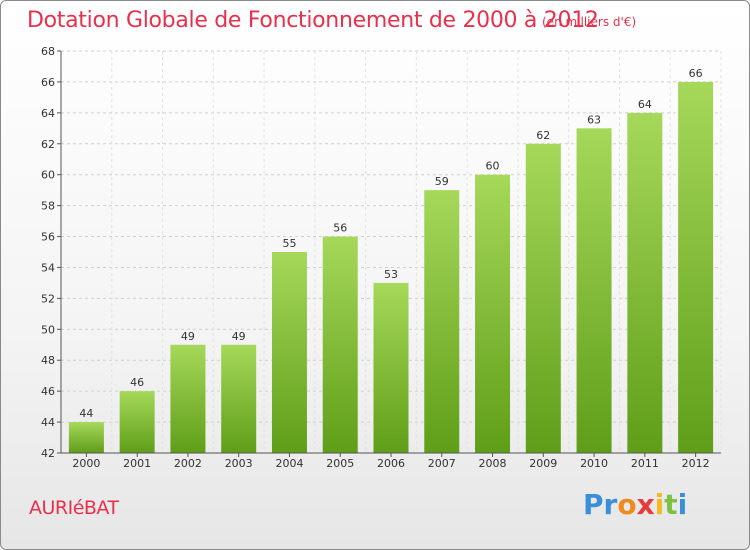 This screenshot has width=750, height=550. I want to click on data-label: 46, so click(137, 382).